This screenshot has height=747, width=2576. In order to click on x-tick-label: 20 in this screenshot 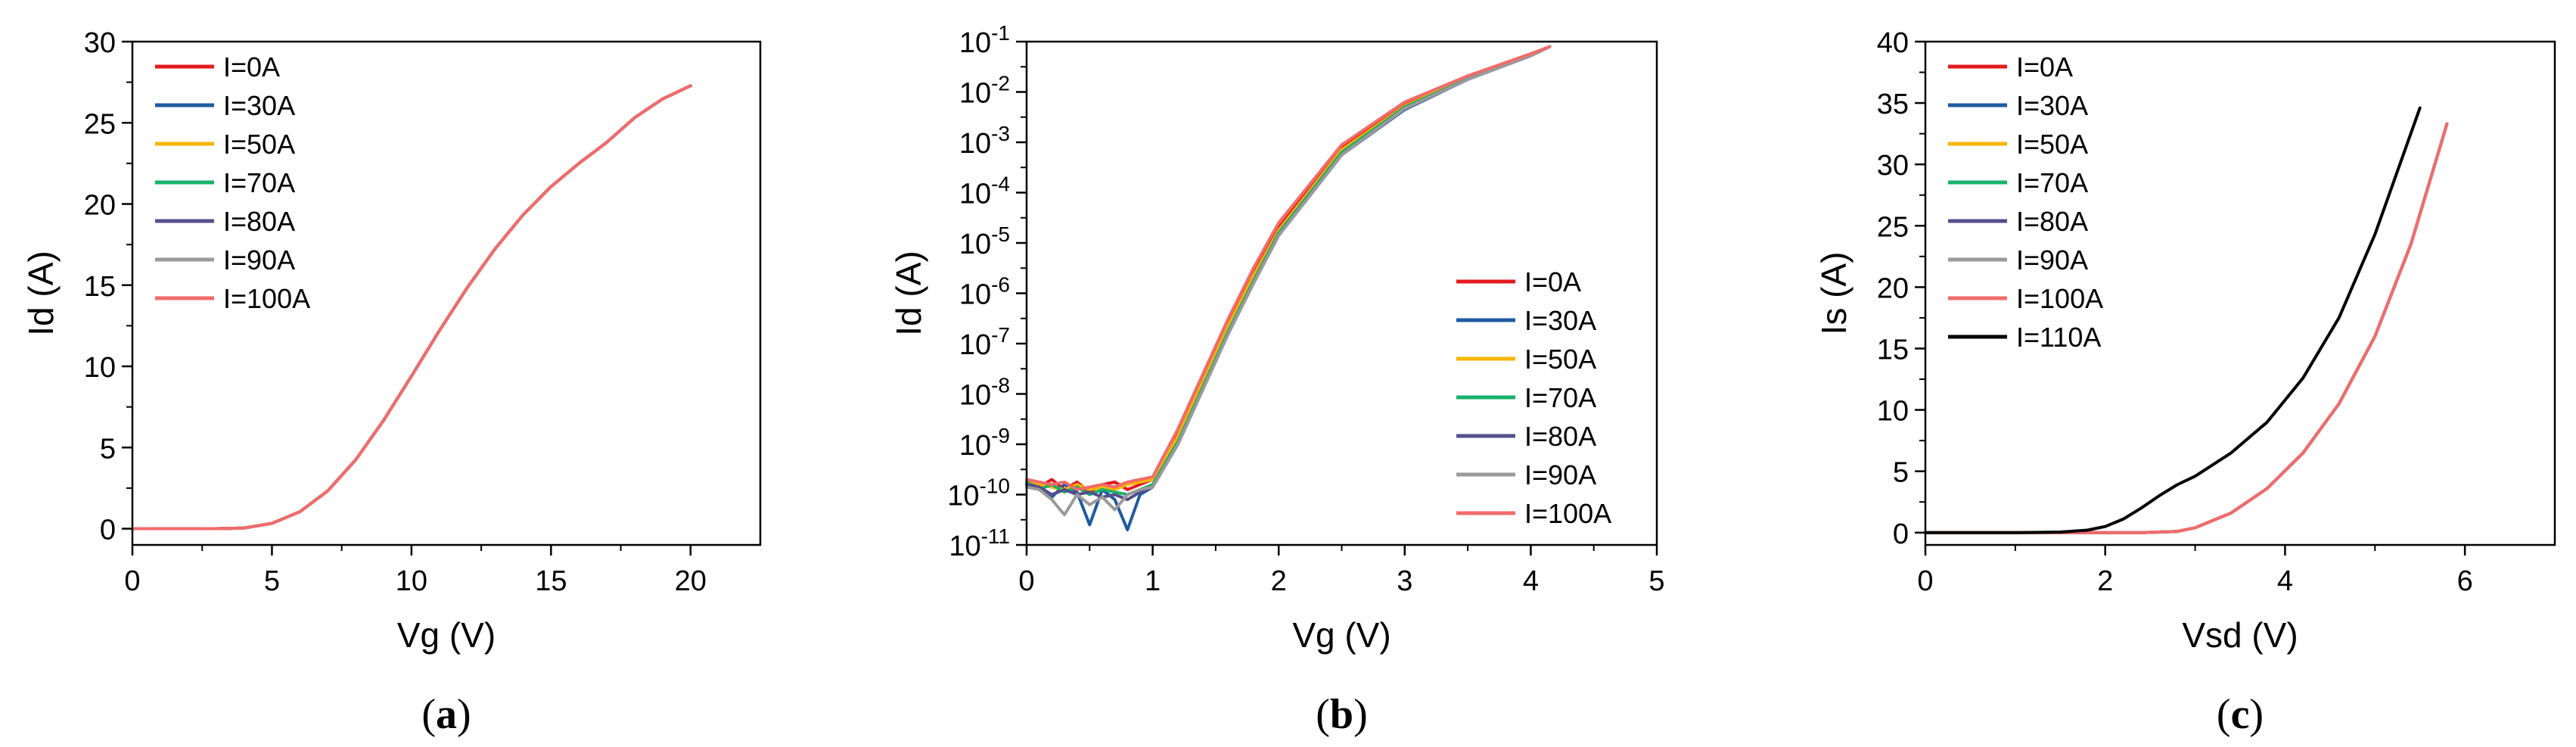, I will do `click(691, 581)`.